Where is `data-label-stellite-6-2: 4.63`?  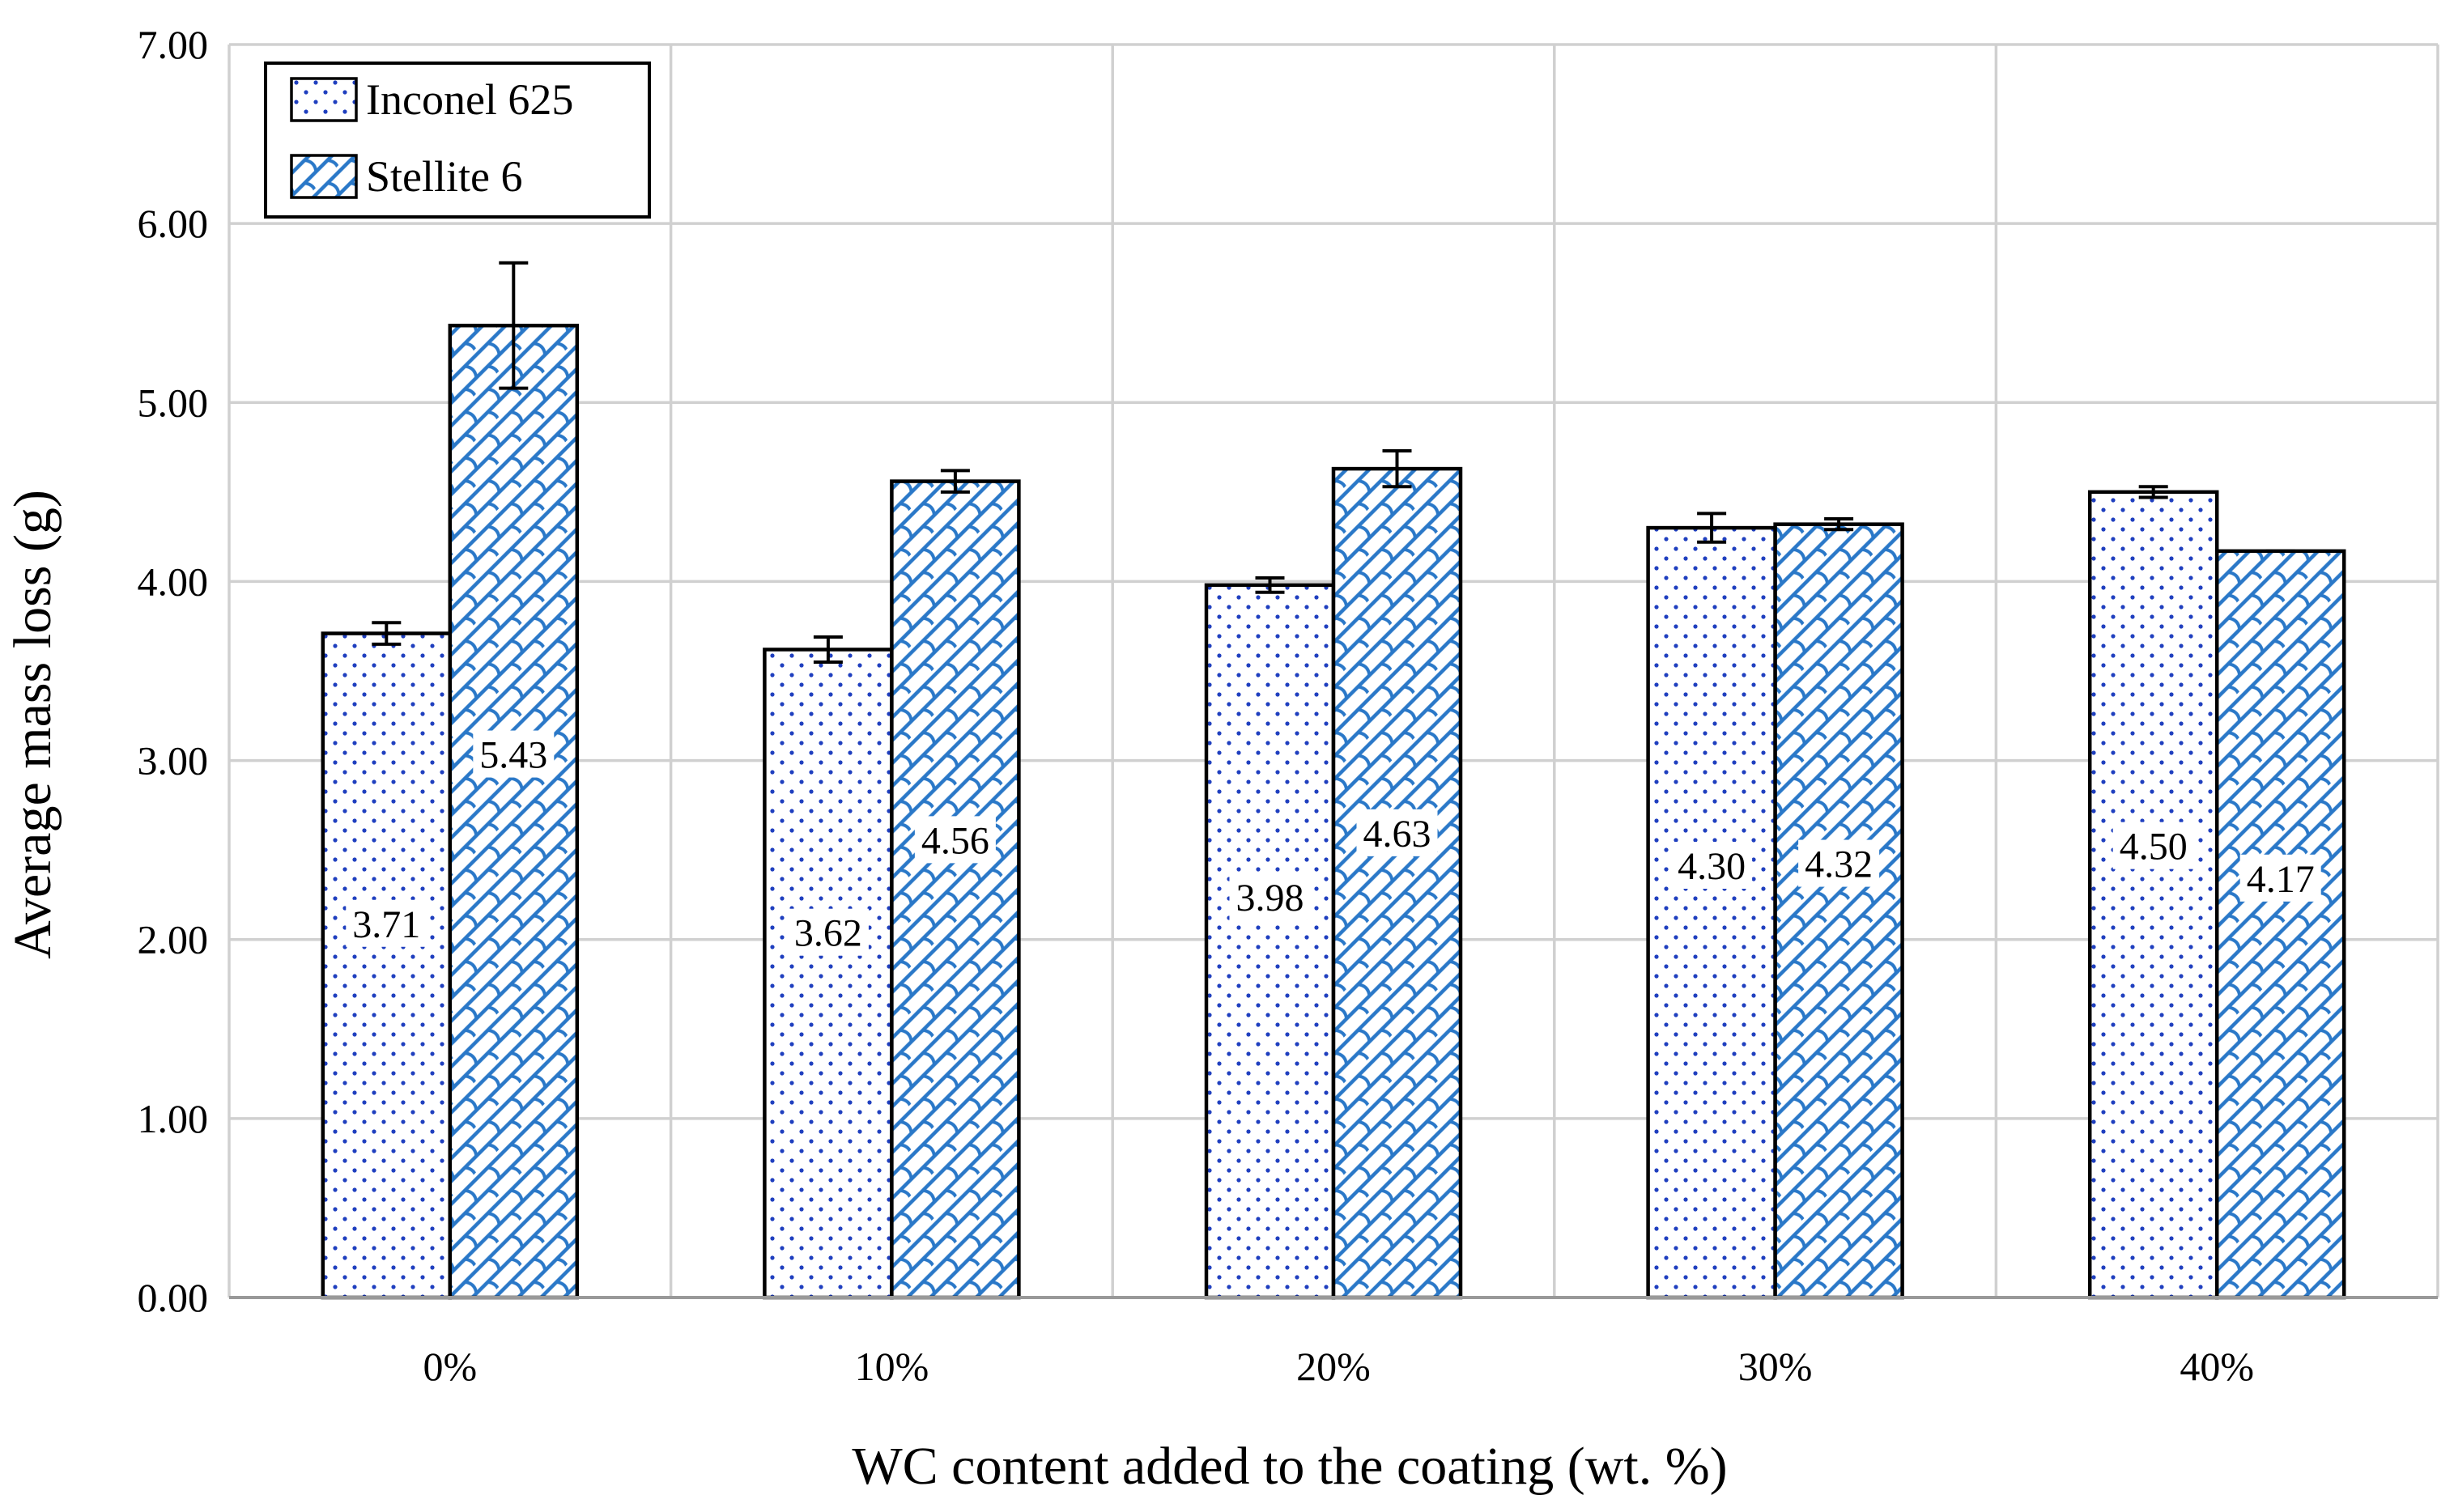
data-label-stellite-6-2: 4.63 is located at coordinates (1397, 834).